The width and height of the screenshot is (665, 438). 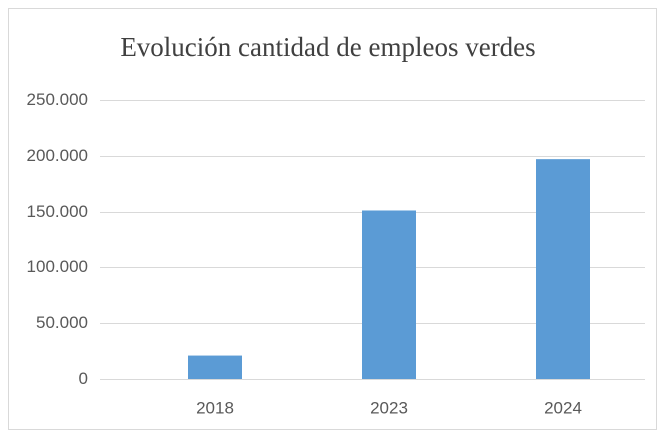 I want to click on x-tick-label: 2018, so click(x=215, y=407).